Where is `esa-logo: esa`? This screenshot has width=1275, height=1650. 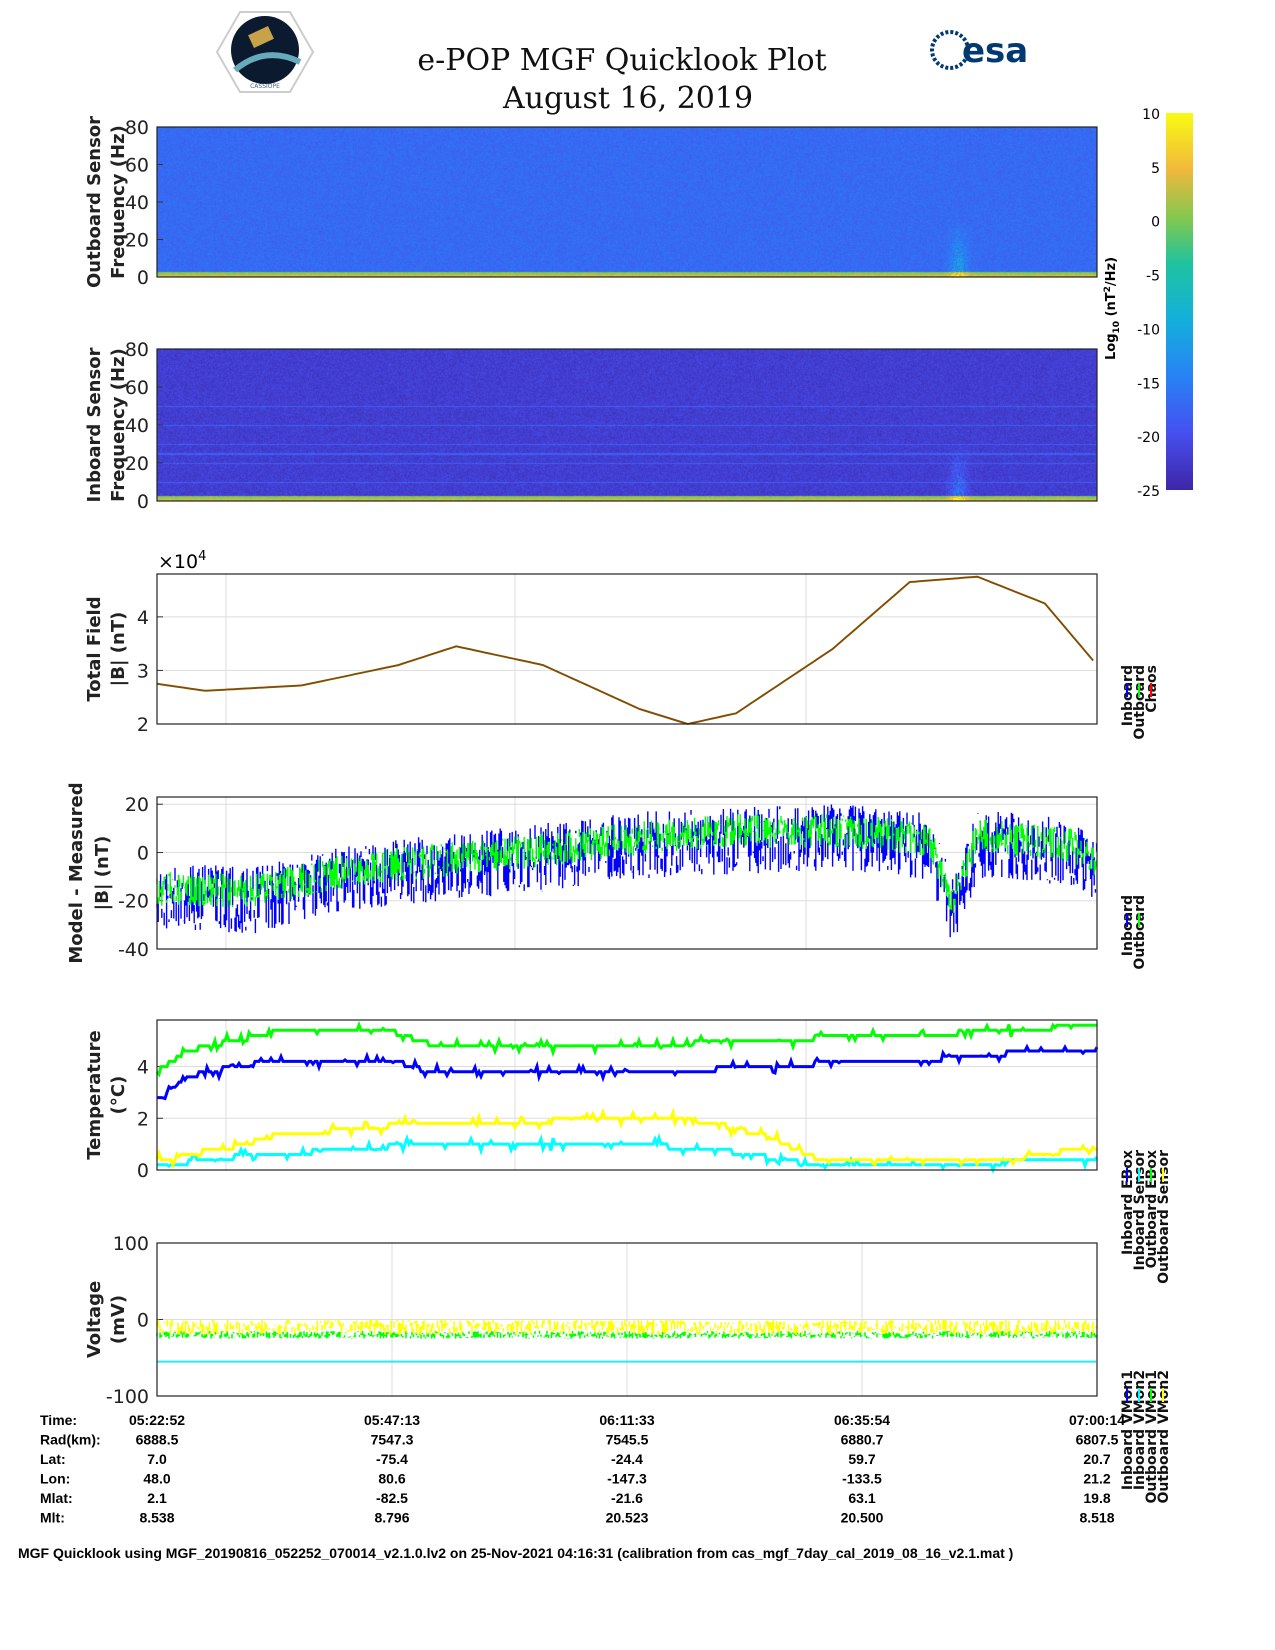
esa-logo: esa is located at coordinates (979, 50).